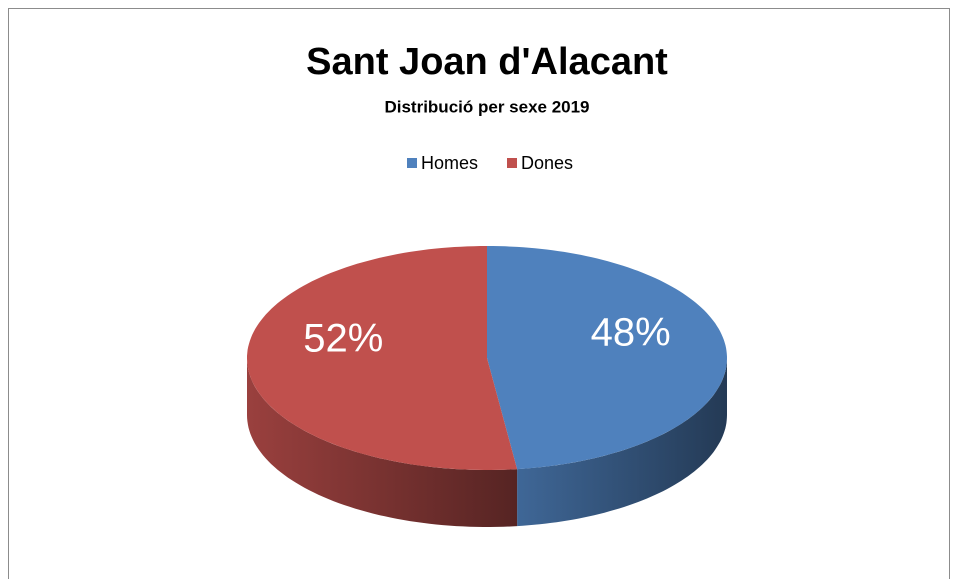  I want to click on legend-label: Dones, so click(547, 163).